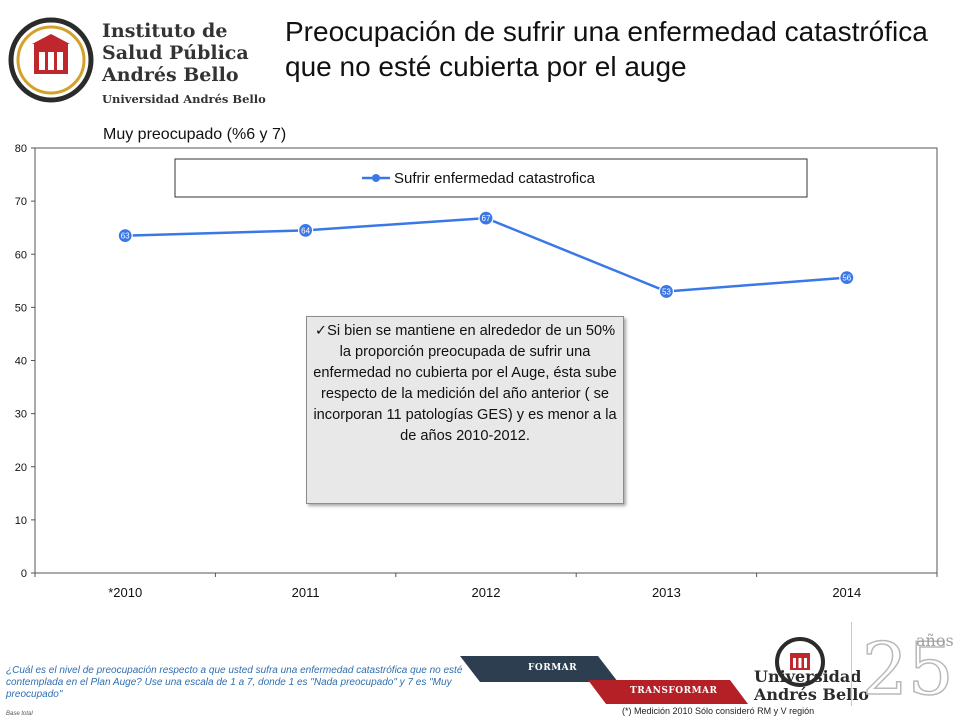 The image size is (960, 720). I want to click on y-tick-label: 30, so click(21, 415).